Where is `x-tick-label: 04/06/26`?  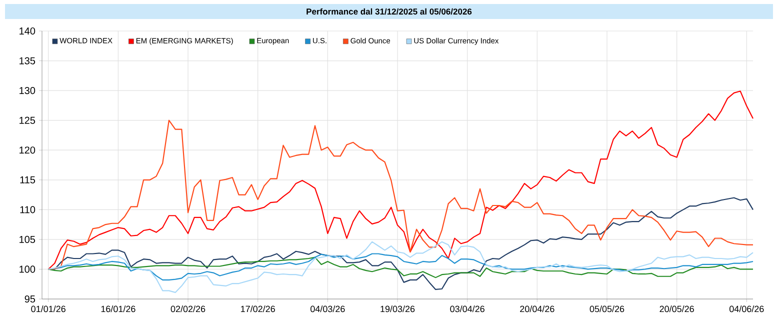
x-tick-label: 04/06/26 is located at coordinates (746, 309).